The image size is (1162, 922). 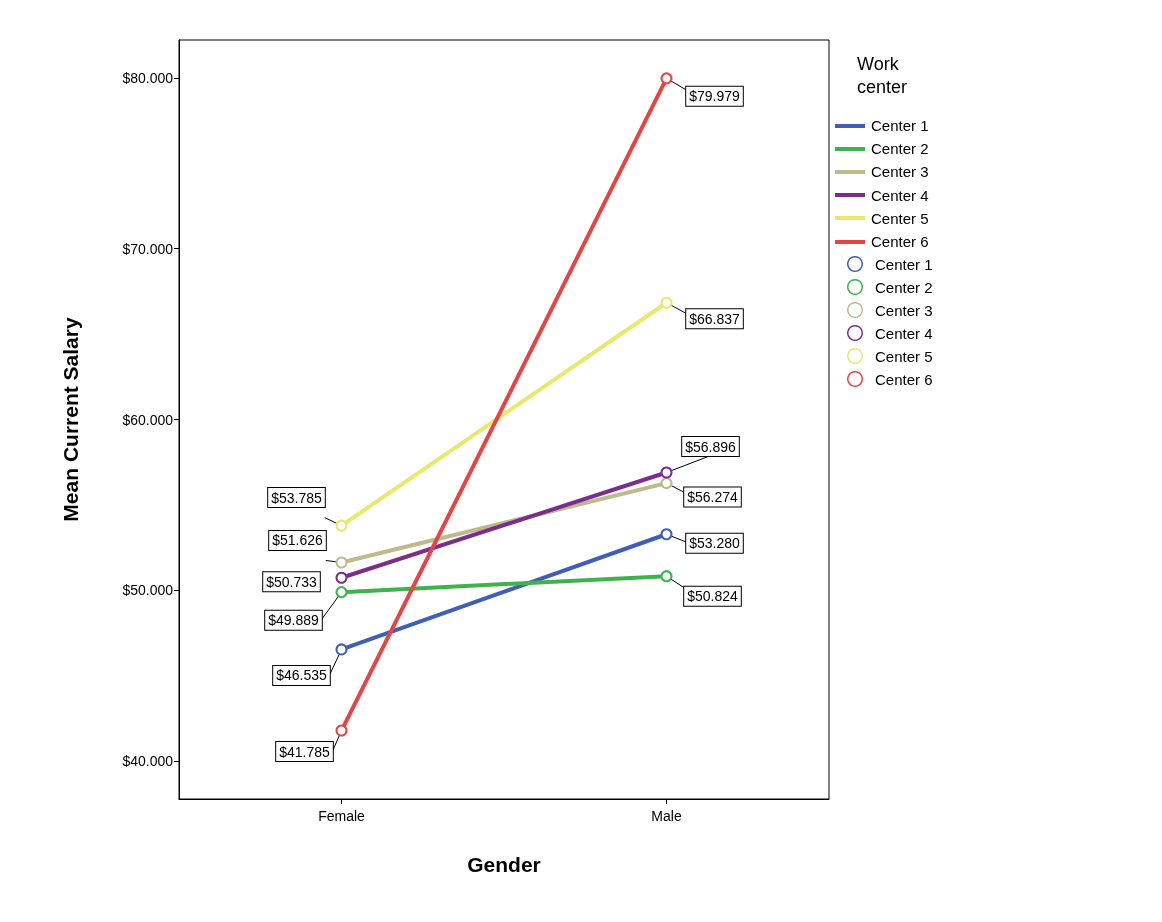 I want to click on text: Center 1, so click(x=900, y=126).